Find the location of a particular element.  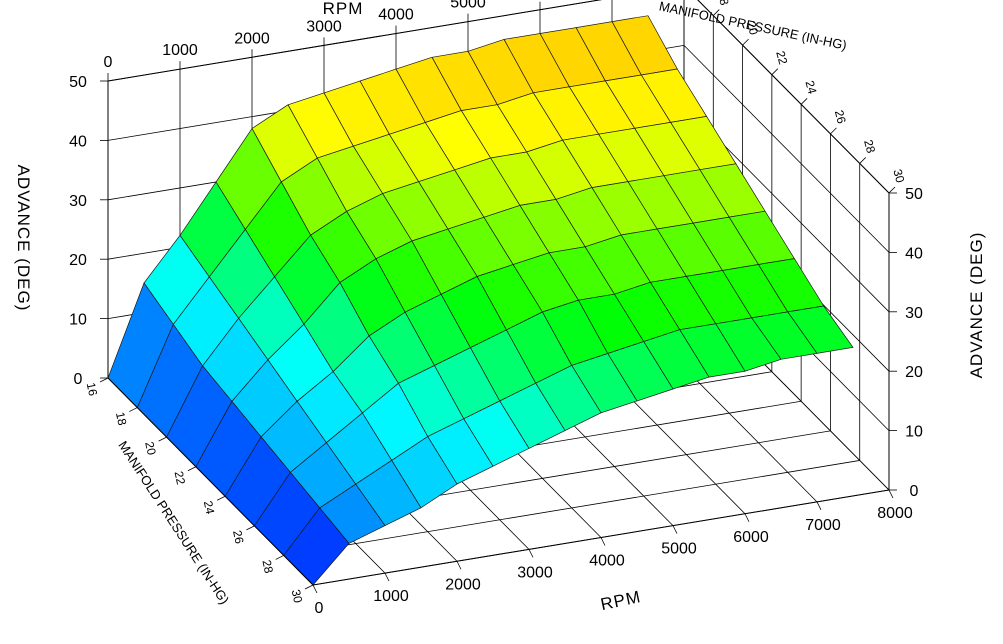

advance-tick-label-right: 50 is located at coordinates (914, 194).